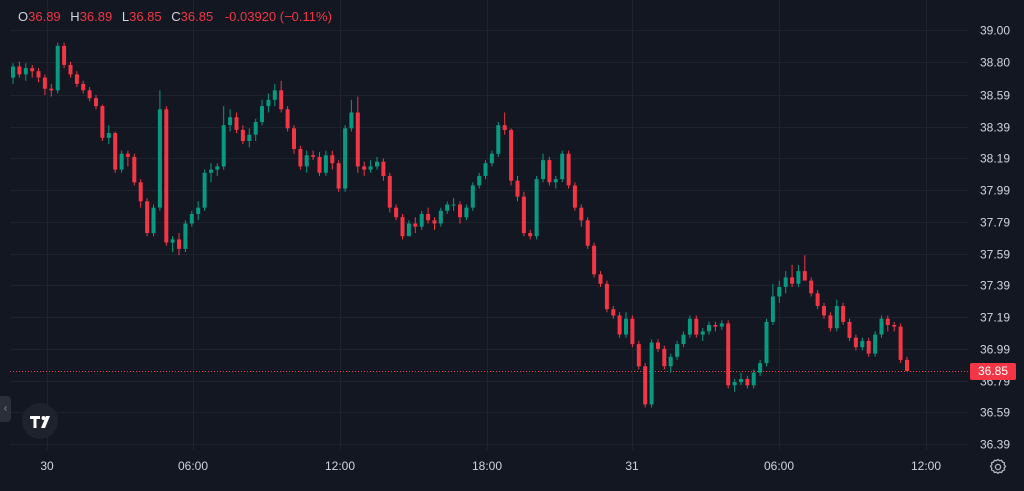 Image resolution: width=1024 pixels, height=491 pixels. I want to click on chevron-left-icon: ‹, so click(5, 409).